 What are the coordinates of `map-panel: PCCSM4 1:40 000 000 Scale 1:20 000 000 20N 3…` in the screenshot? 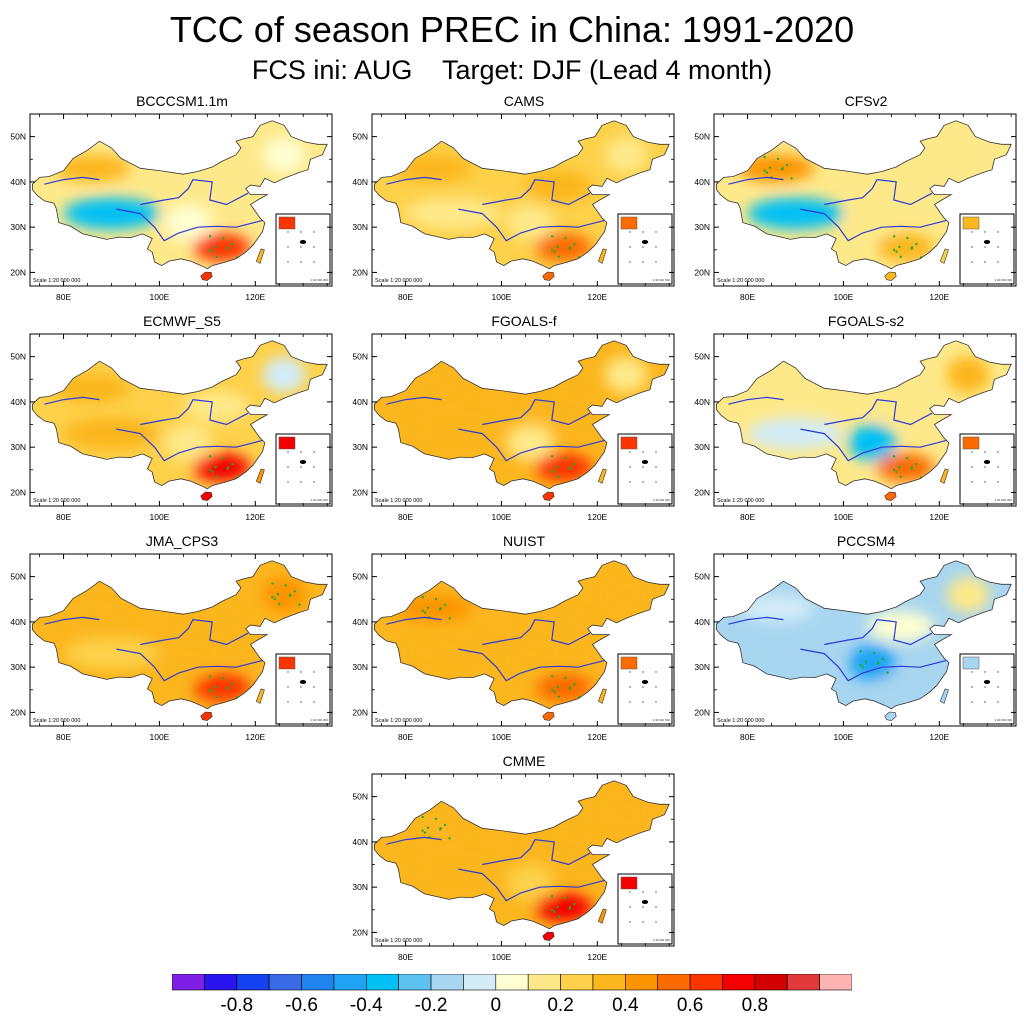 It's located at (855, 639).